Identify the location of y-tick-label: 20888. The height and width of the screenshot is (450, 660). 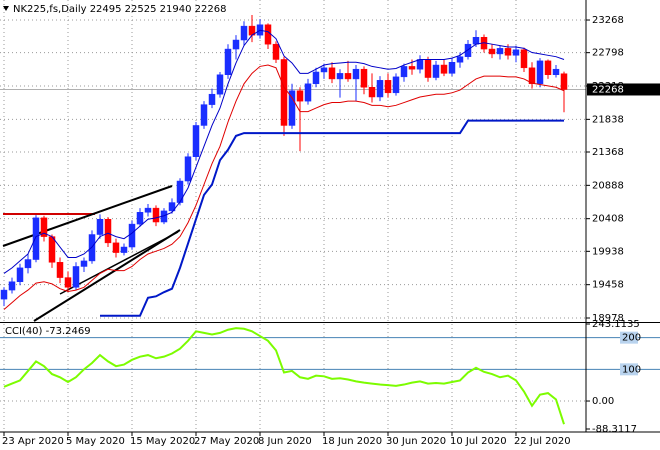
(608, 185).